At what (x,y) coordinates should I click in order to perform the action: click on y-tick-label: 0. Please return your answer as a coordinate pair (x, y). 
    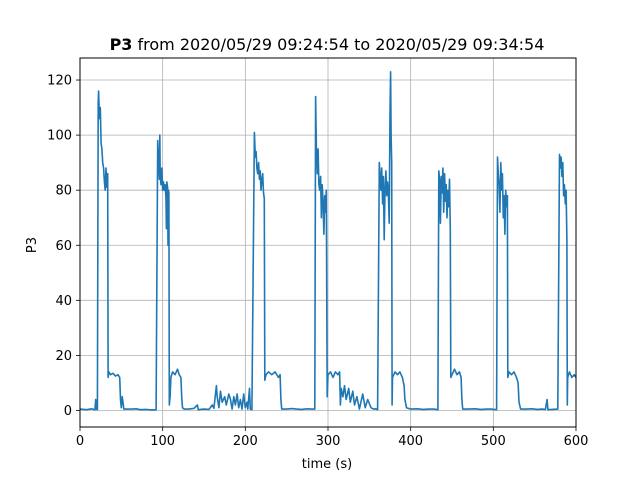
    Looking at the image, I should click on (68, 411).